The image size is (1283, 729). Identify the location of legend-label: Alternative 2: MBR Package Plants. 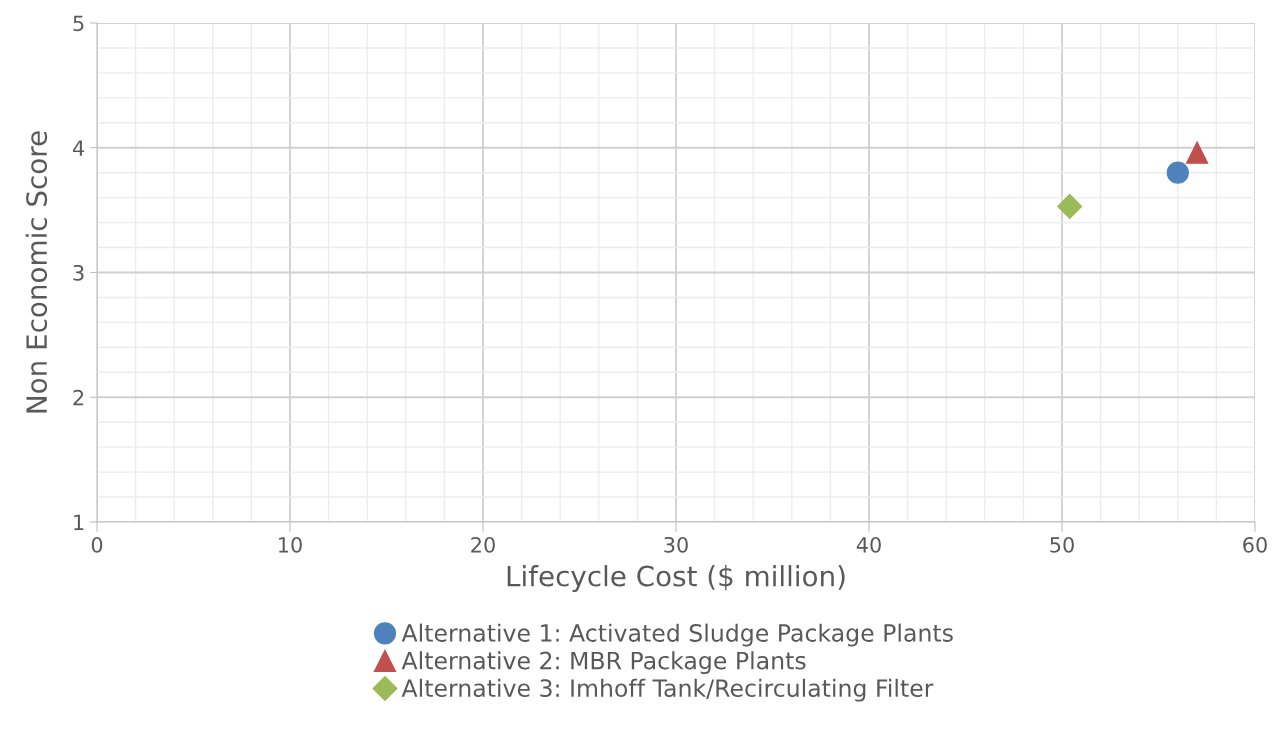
(603, 663).